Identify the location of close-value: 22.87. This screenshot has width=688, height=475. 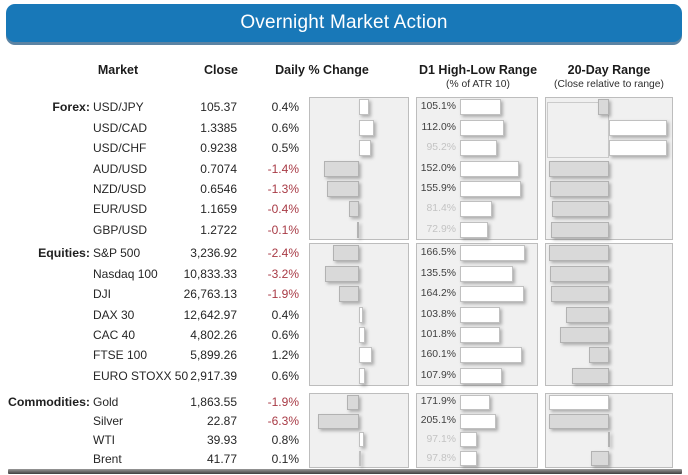
(221, 421).